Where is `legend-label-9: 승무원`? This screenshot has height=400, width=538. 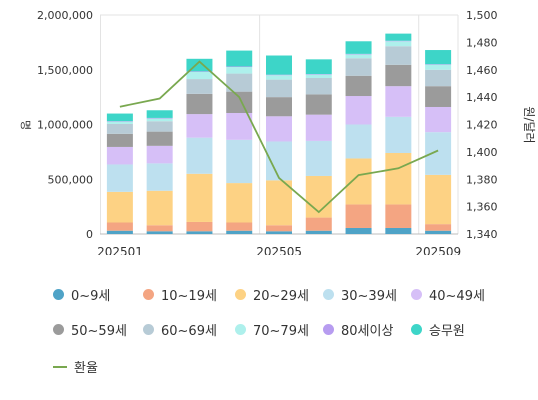
legend-label-9: 승무원 is located at coordinates (447, 331).